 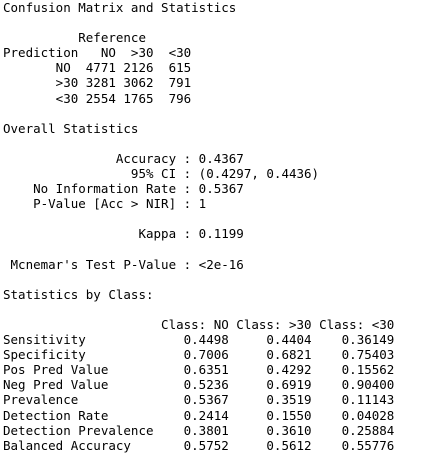 What do you see at coordinates (123, 264) in the screenshot?
I see `console-line: Mcnemar's Test P-Value : <2e-16` at bounding box center [123, 264].